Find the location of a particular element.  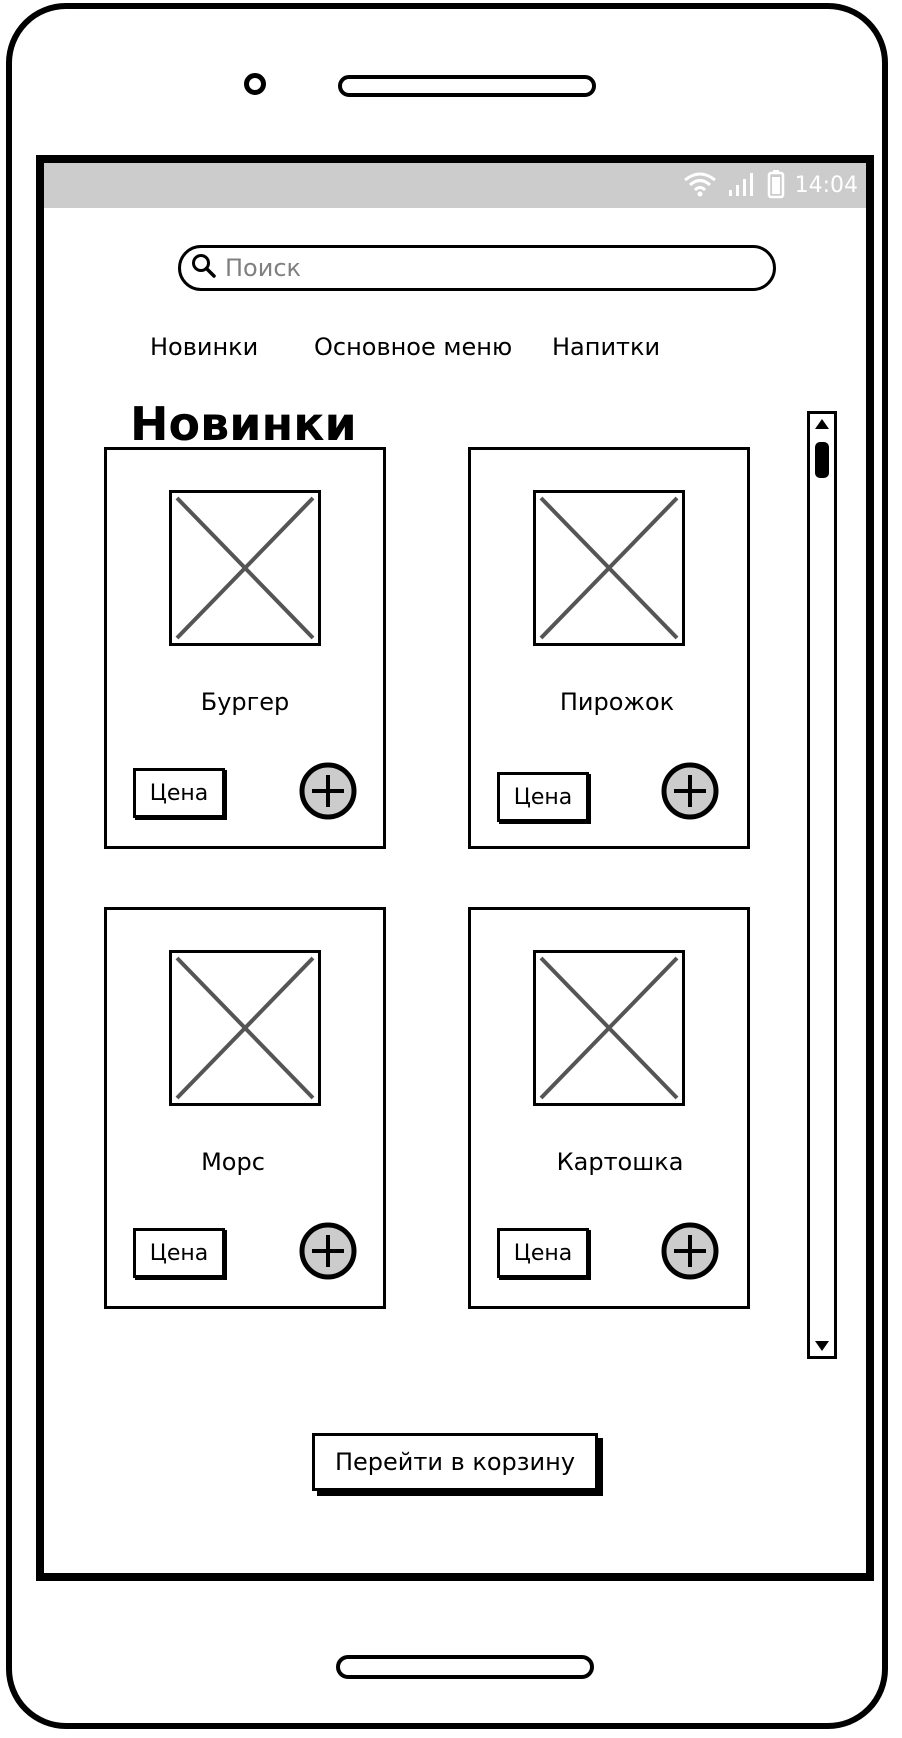

tab-drinks: Напитки is located at coordinates (606, 347).